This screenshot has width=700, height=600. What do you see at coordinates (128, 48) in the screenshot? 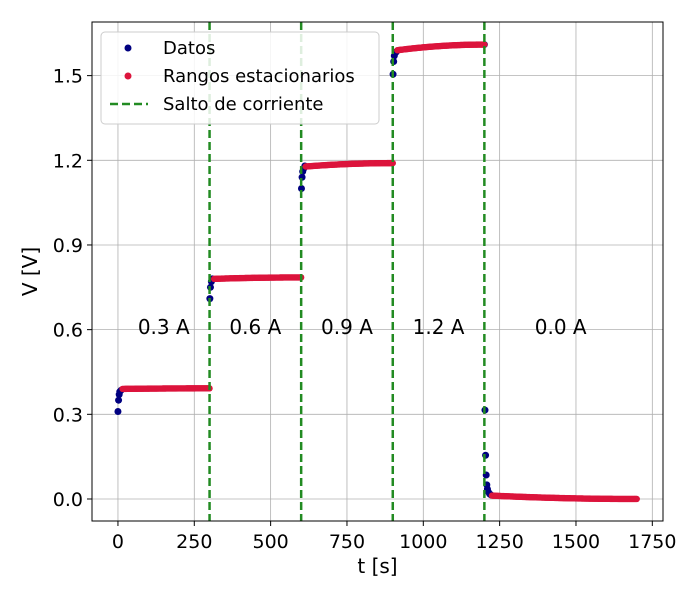
I see `legend-marker-datos` at bounding box center [128, 48].